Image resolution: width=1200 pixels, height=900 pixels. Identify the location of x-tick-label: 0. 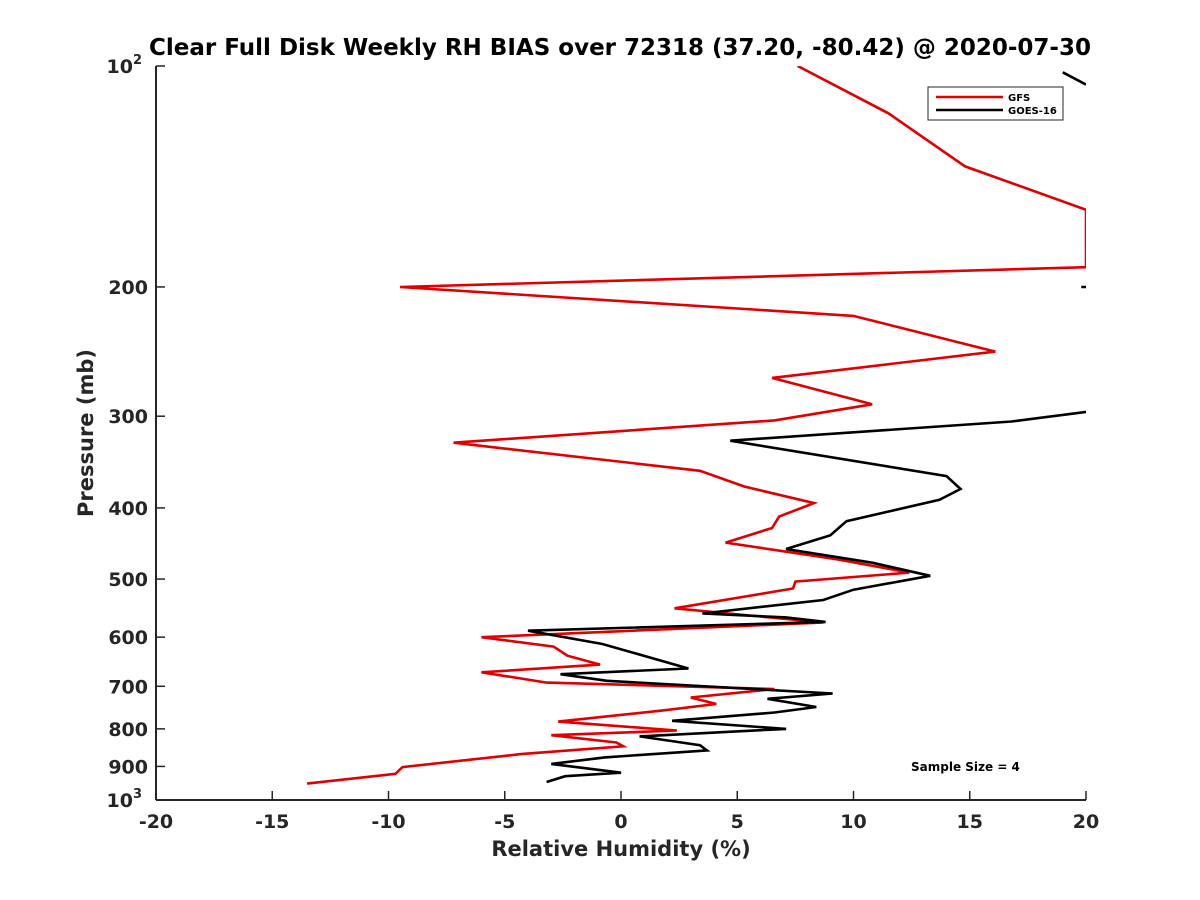
(620, 822).